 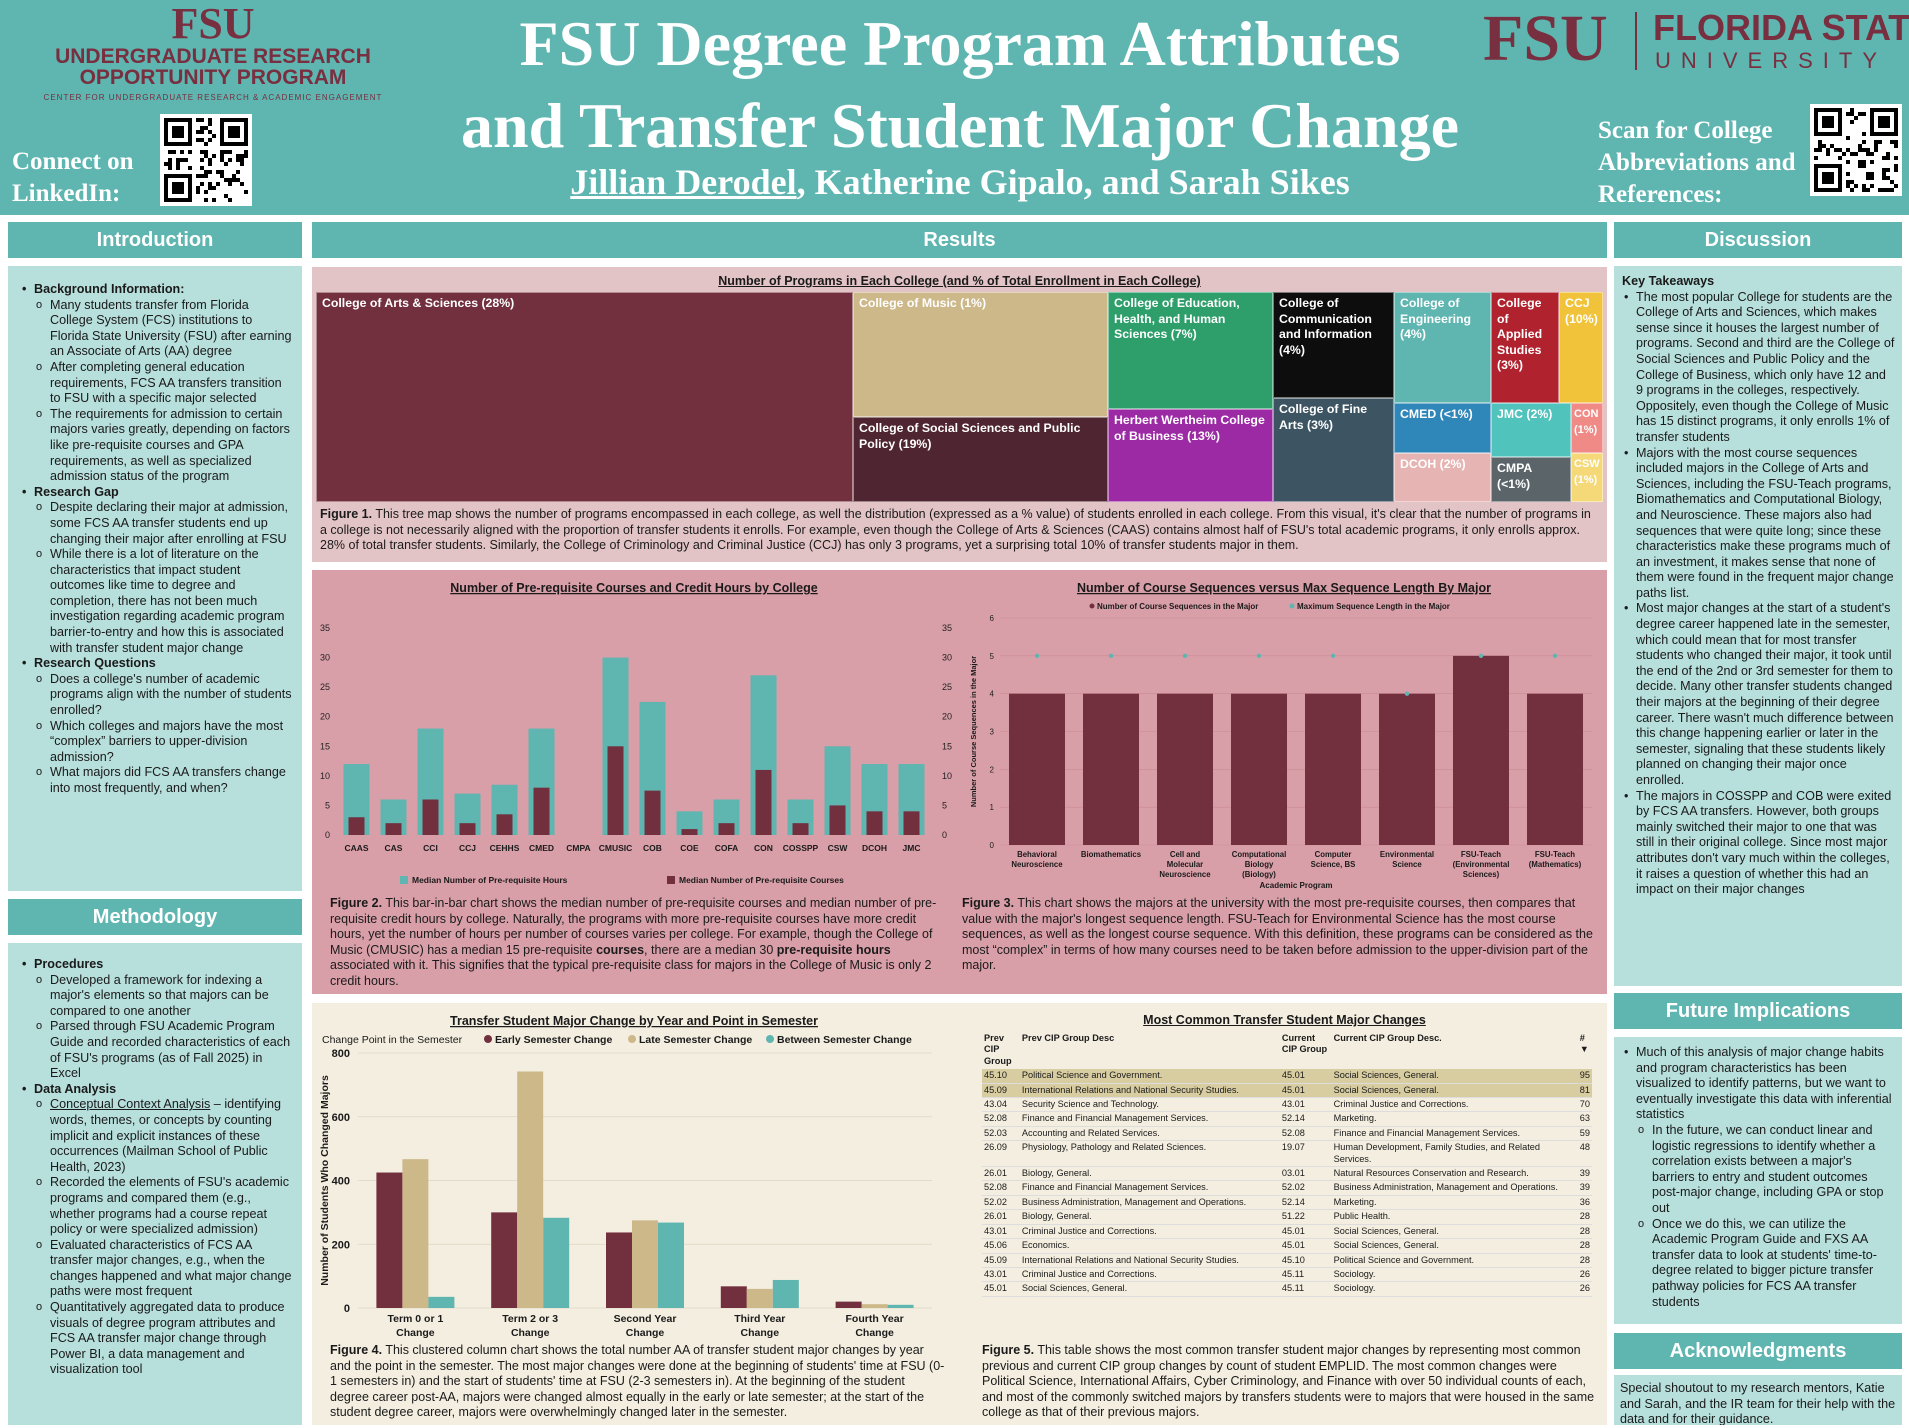 What do you see at coordinates (1442, 428) in the screenshot?
I see `treemap-cell: CMED (<1%)` at bounding box center [1442, 428].